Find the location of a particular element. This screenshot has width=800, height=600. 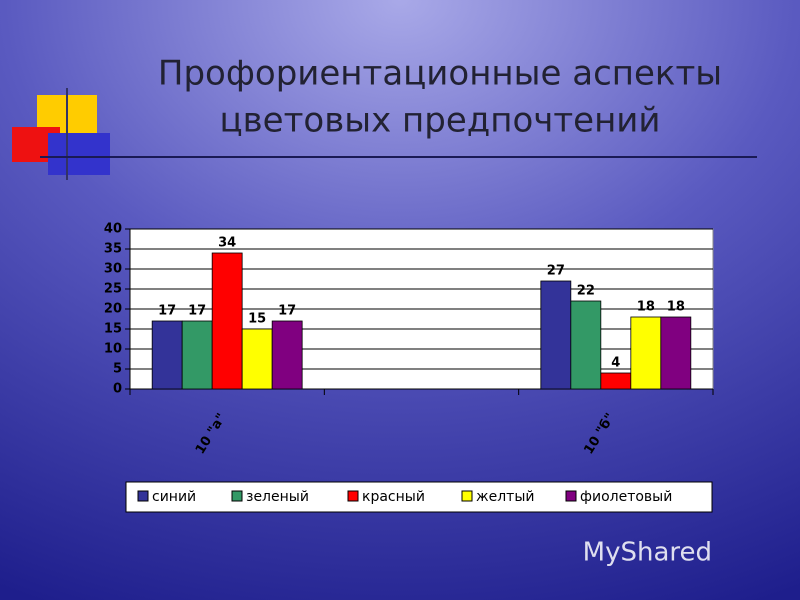

legend-label: синий is located at coordinates (174, 497).